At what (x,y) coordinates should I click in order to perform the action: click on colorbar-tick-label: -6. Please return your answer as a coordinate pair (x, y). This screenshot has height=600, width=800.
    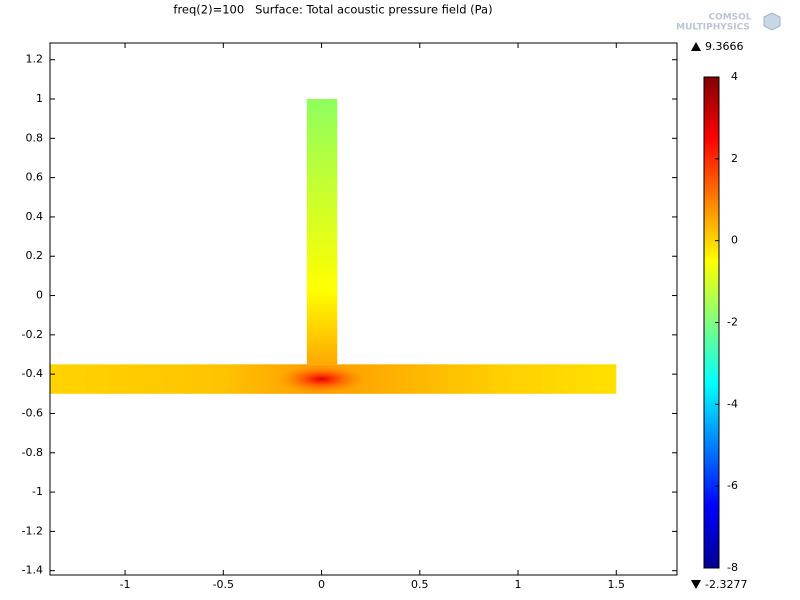
    Looking at the image, I should click on (732, 485).